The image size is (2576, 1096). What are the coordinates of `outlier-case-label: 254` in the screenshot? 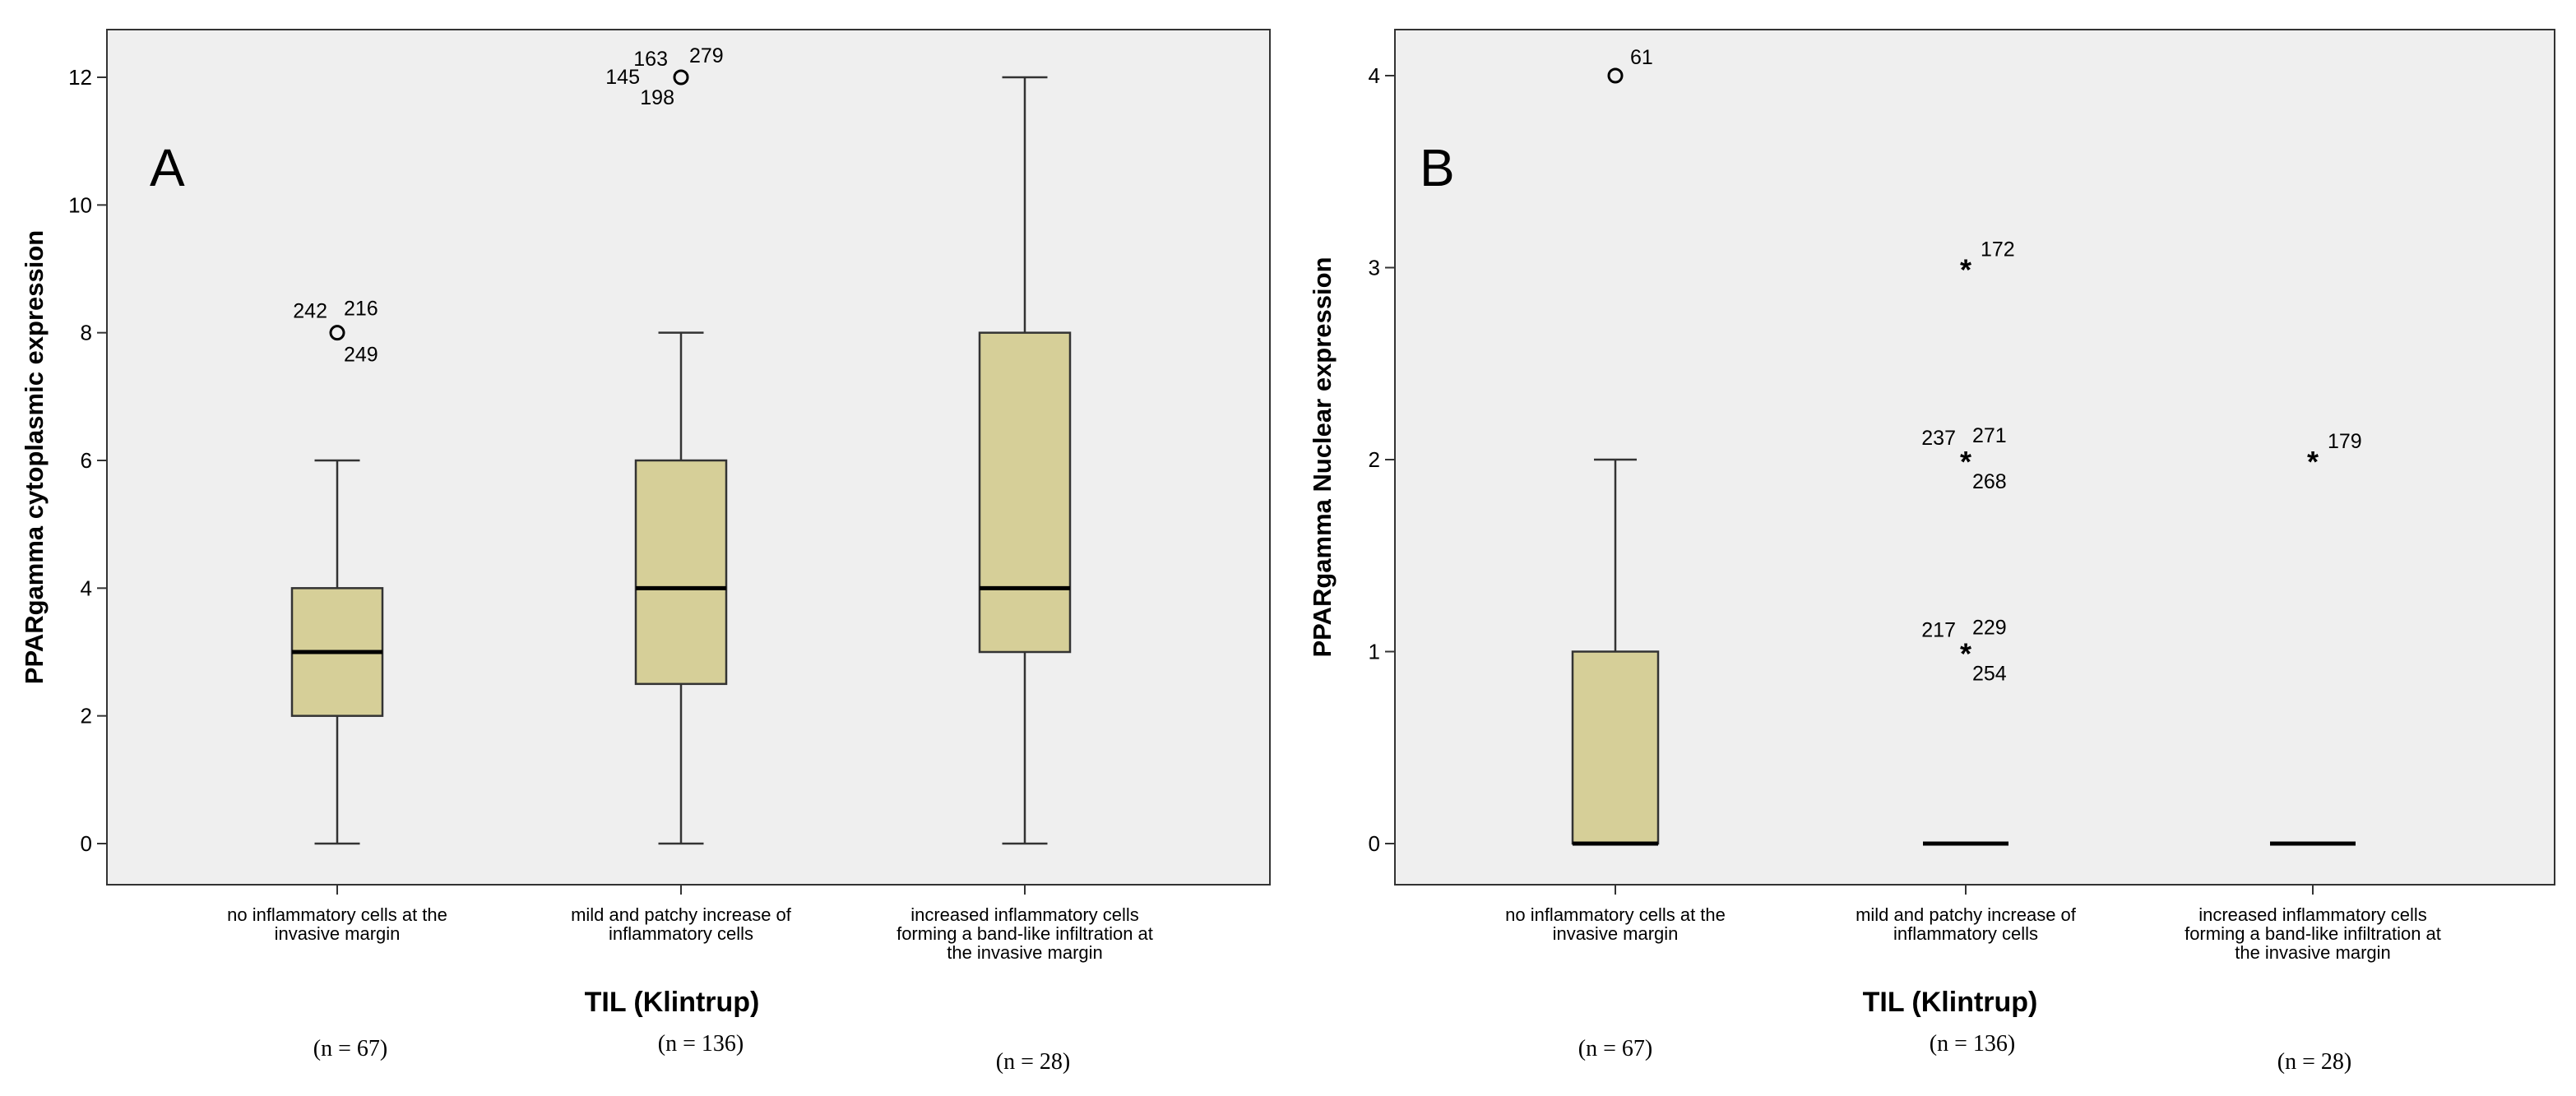 It's located at (1990, 675).